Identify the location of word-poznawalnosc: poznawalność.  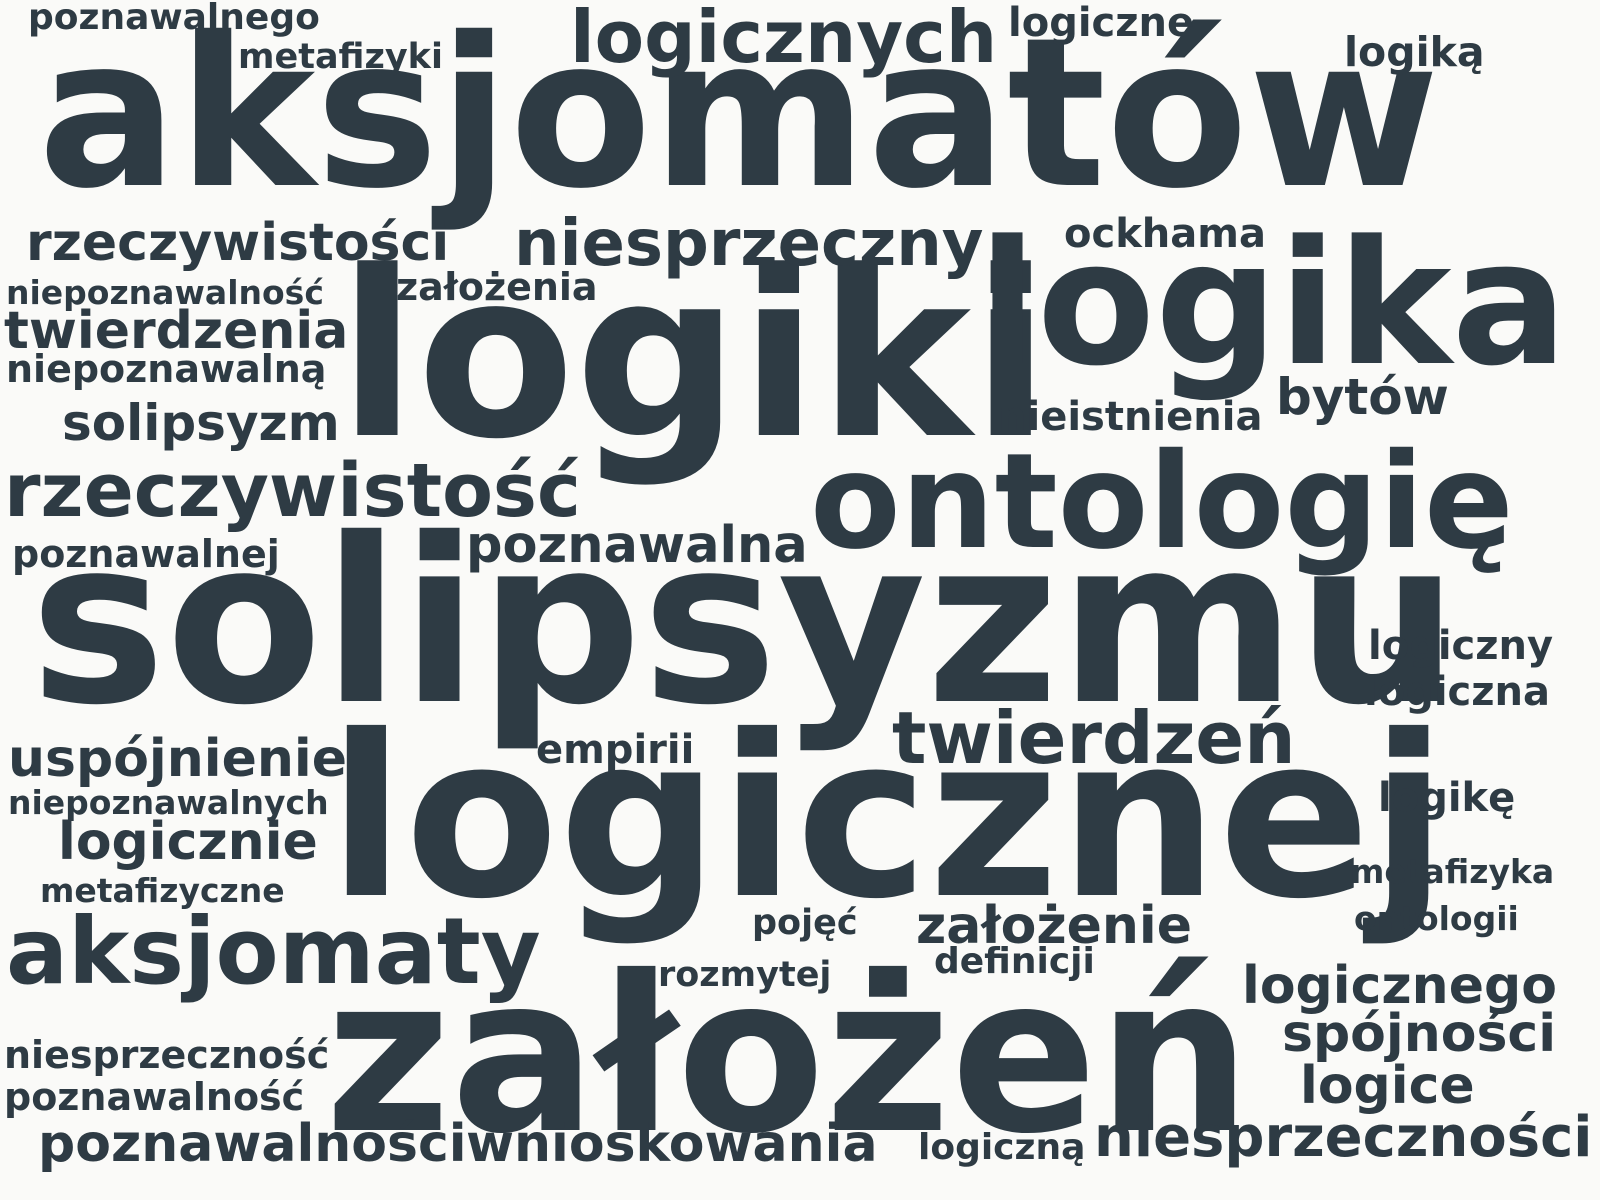
(154, 1097).